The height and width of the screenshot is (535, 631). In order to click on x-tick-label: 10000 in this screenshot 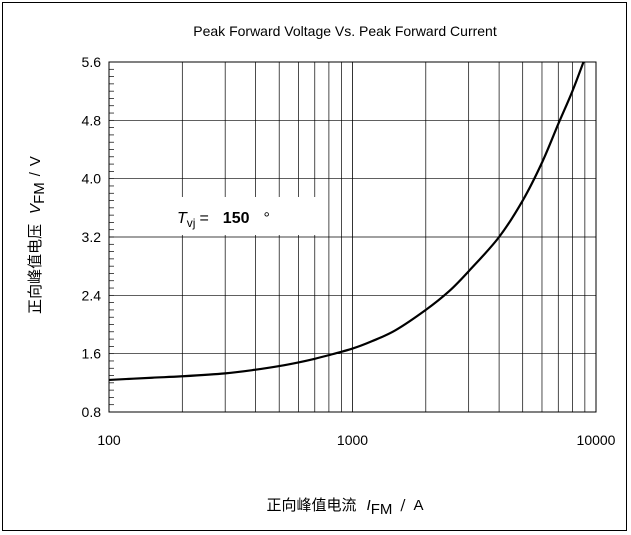, I will do `click(596, 440)`.